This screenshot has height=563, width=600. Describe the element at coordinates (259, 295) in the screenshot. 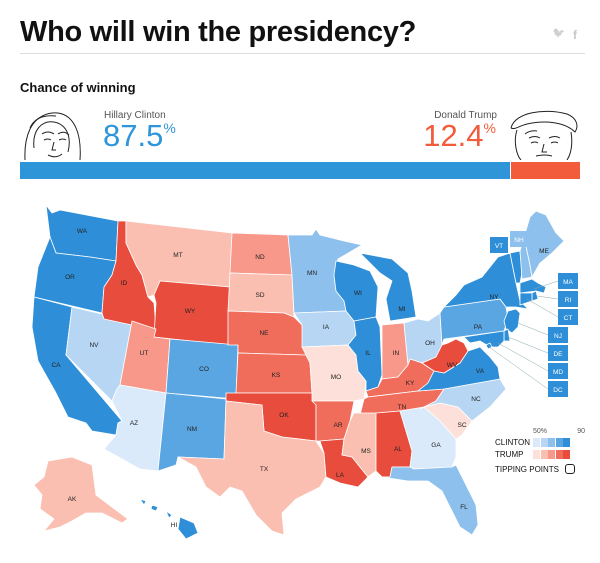

I see `label-SD: SD` at that location.